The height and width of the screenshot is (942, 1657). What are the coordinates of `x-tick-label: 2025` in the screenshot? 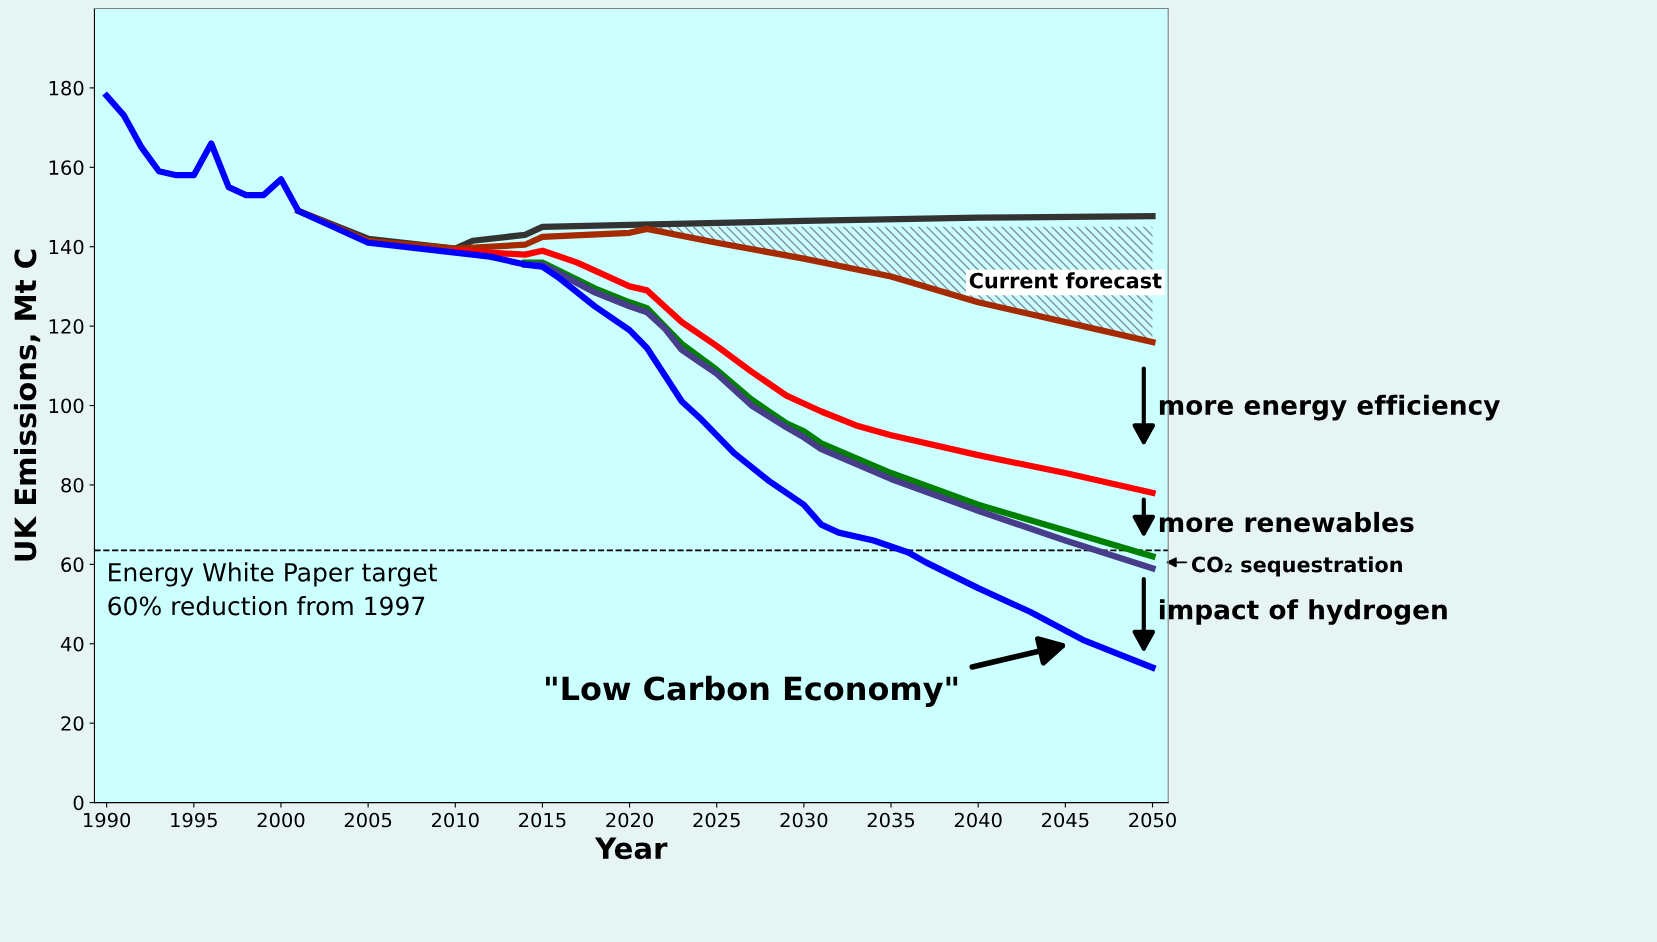 It's located at (716, 820).